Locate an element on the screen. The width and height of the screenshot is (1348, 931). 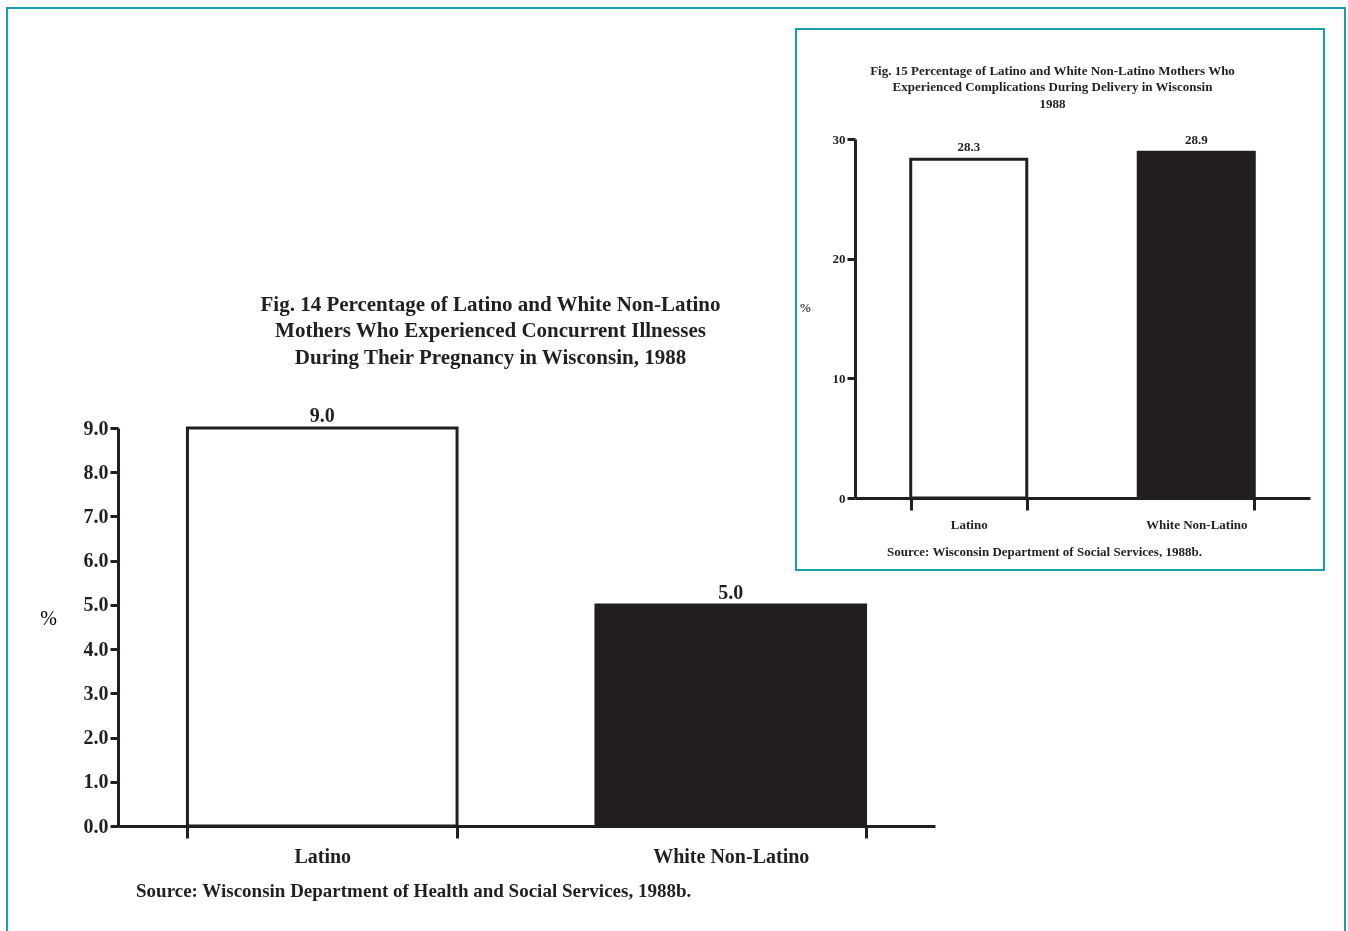
y-tick-label: 7.0 is located at coordinates (96, 515).